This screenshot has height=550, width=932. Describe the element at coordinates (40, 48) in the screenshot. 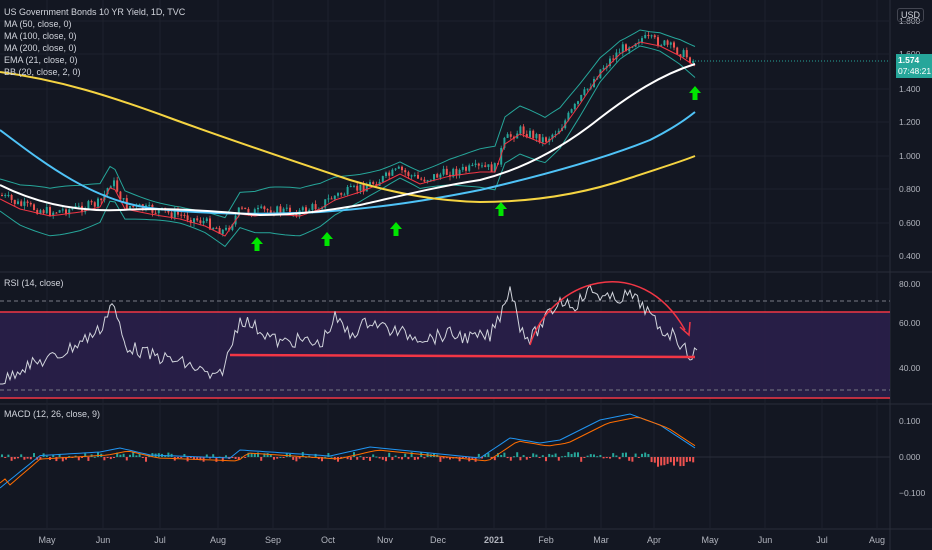

I see `indicator-ma200: MA (200, close, 0)` at that location.